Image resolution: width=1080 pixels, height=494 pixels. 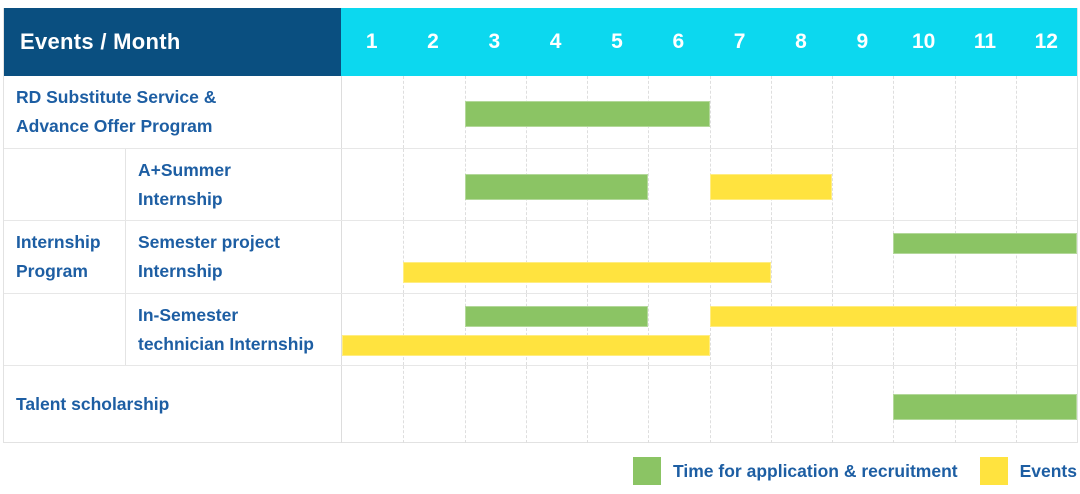 I want to click on row-label-cell-a-plus-summer: A+Summer Internship, so click(x=172, y=184).